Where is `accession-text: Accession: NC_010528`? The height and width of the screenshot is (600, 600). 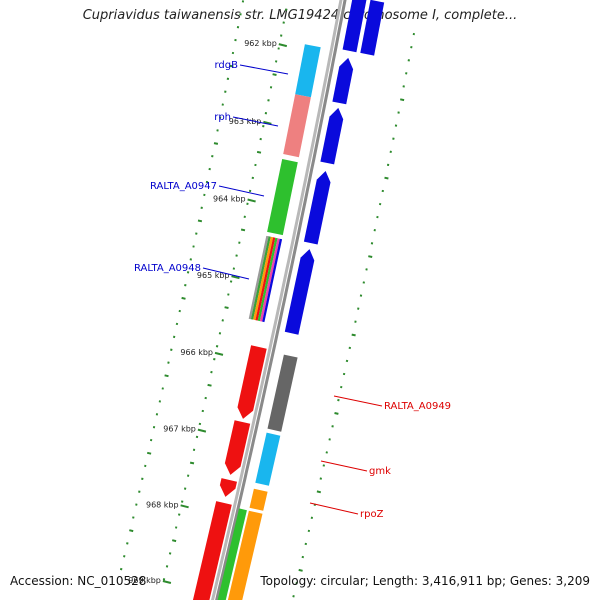
accession-text: Accession: NC_010528 is located at coordinates (78, 581).